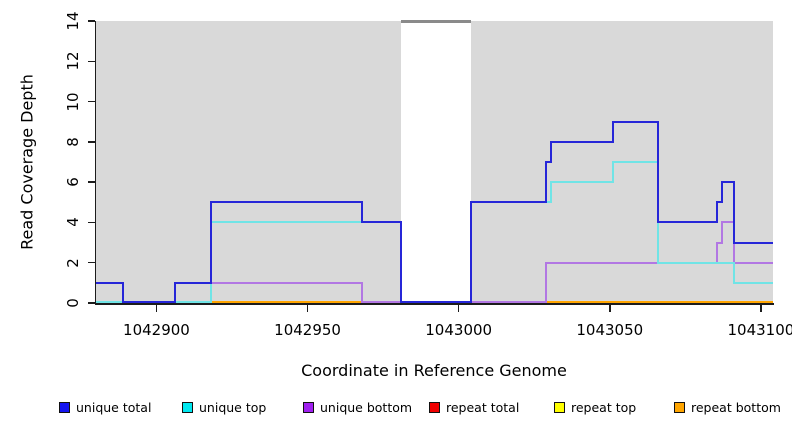 The image size is (792, 432). Describe the element at coordinates (233, 407) in the screenshot. I see `legend-label: unique top` at that location.